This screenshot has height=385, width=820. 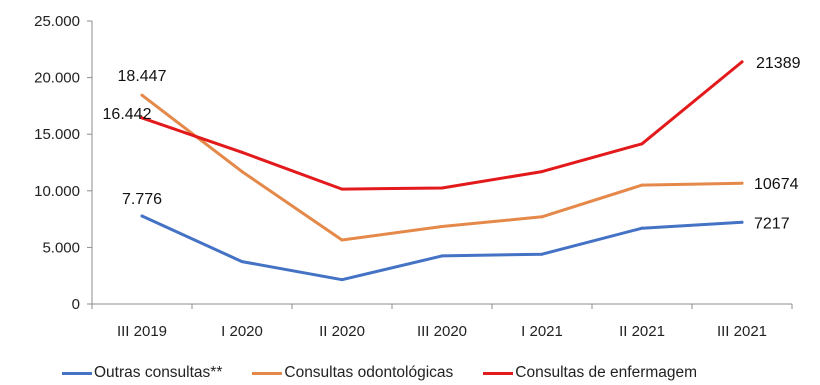 I want to click on x-tick-label: III 2019, so click(x=142, y=331).